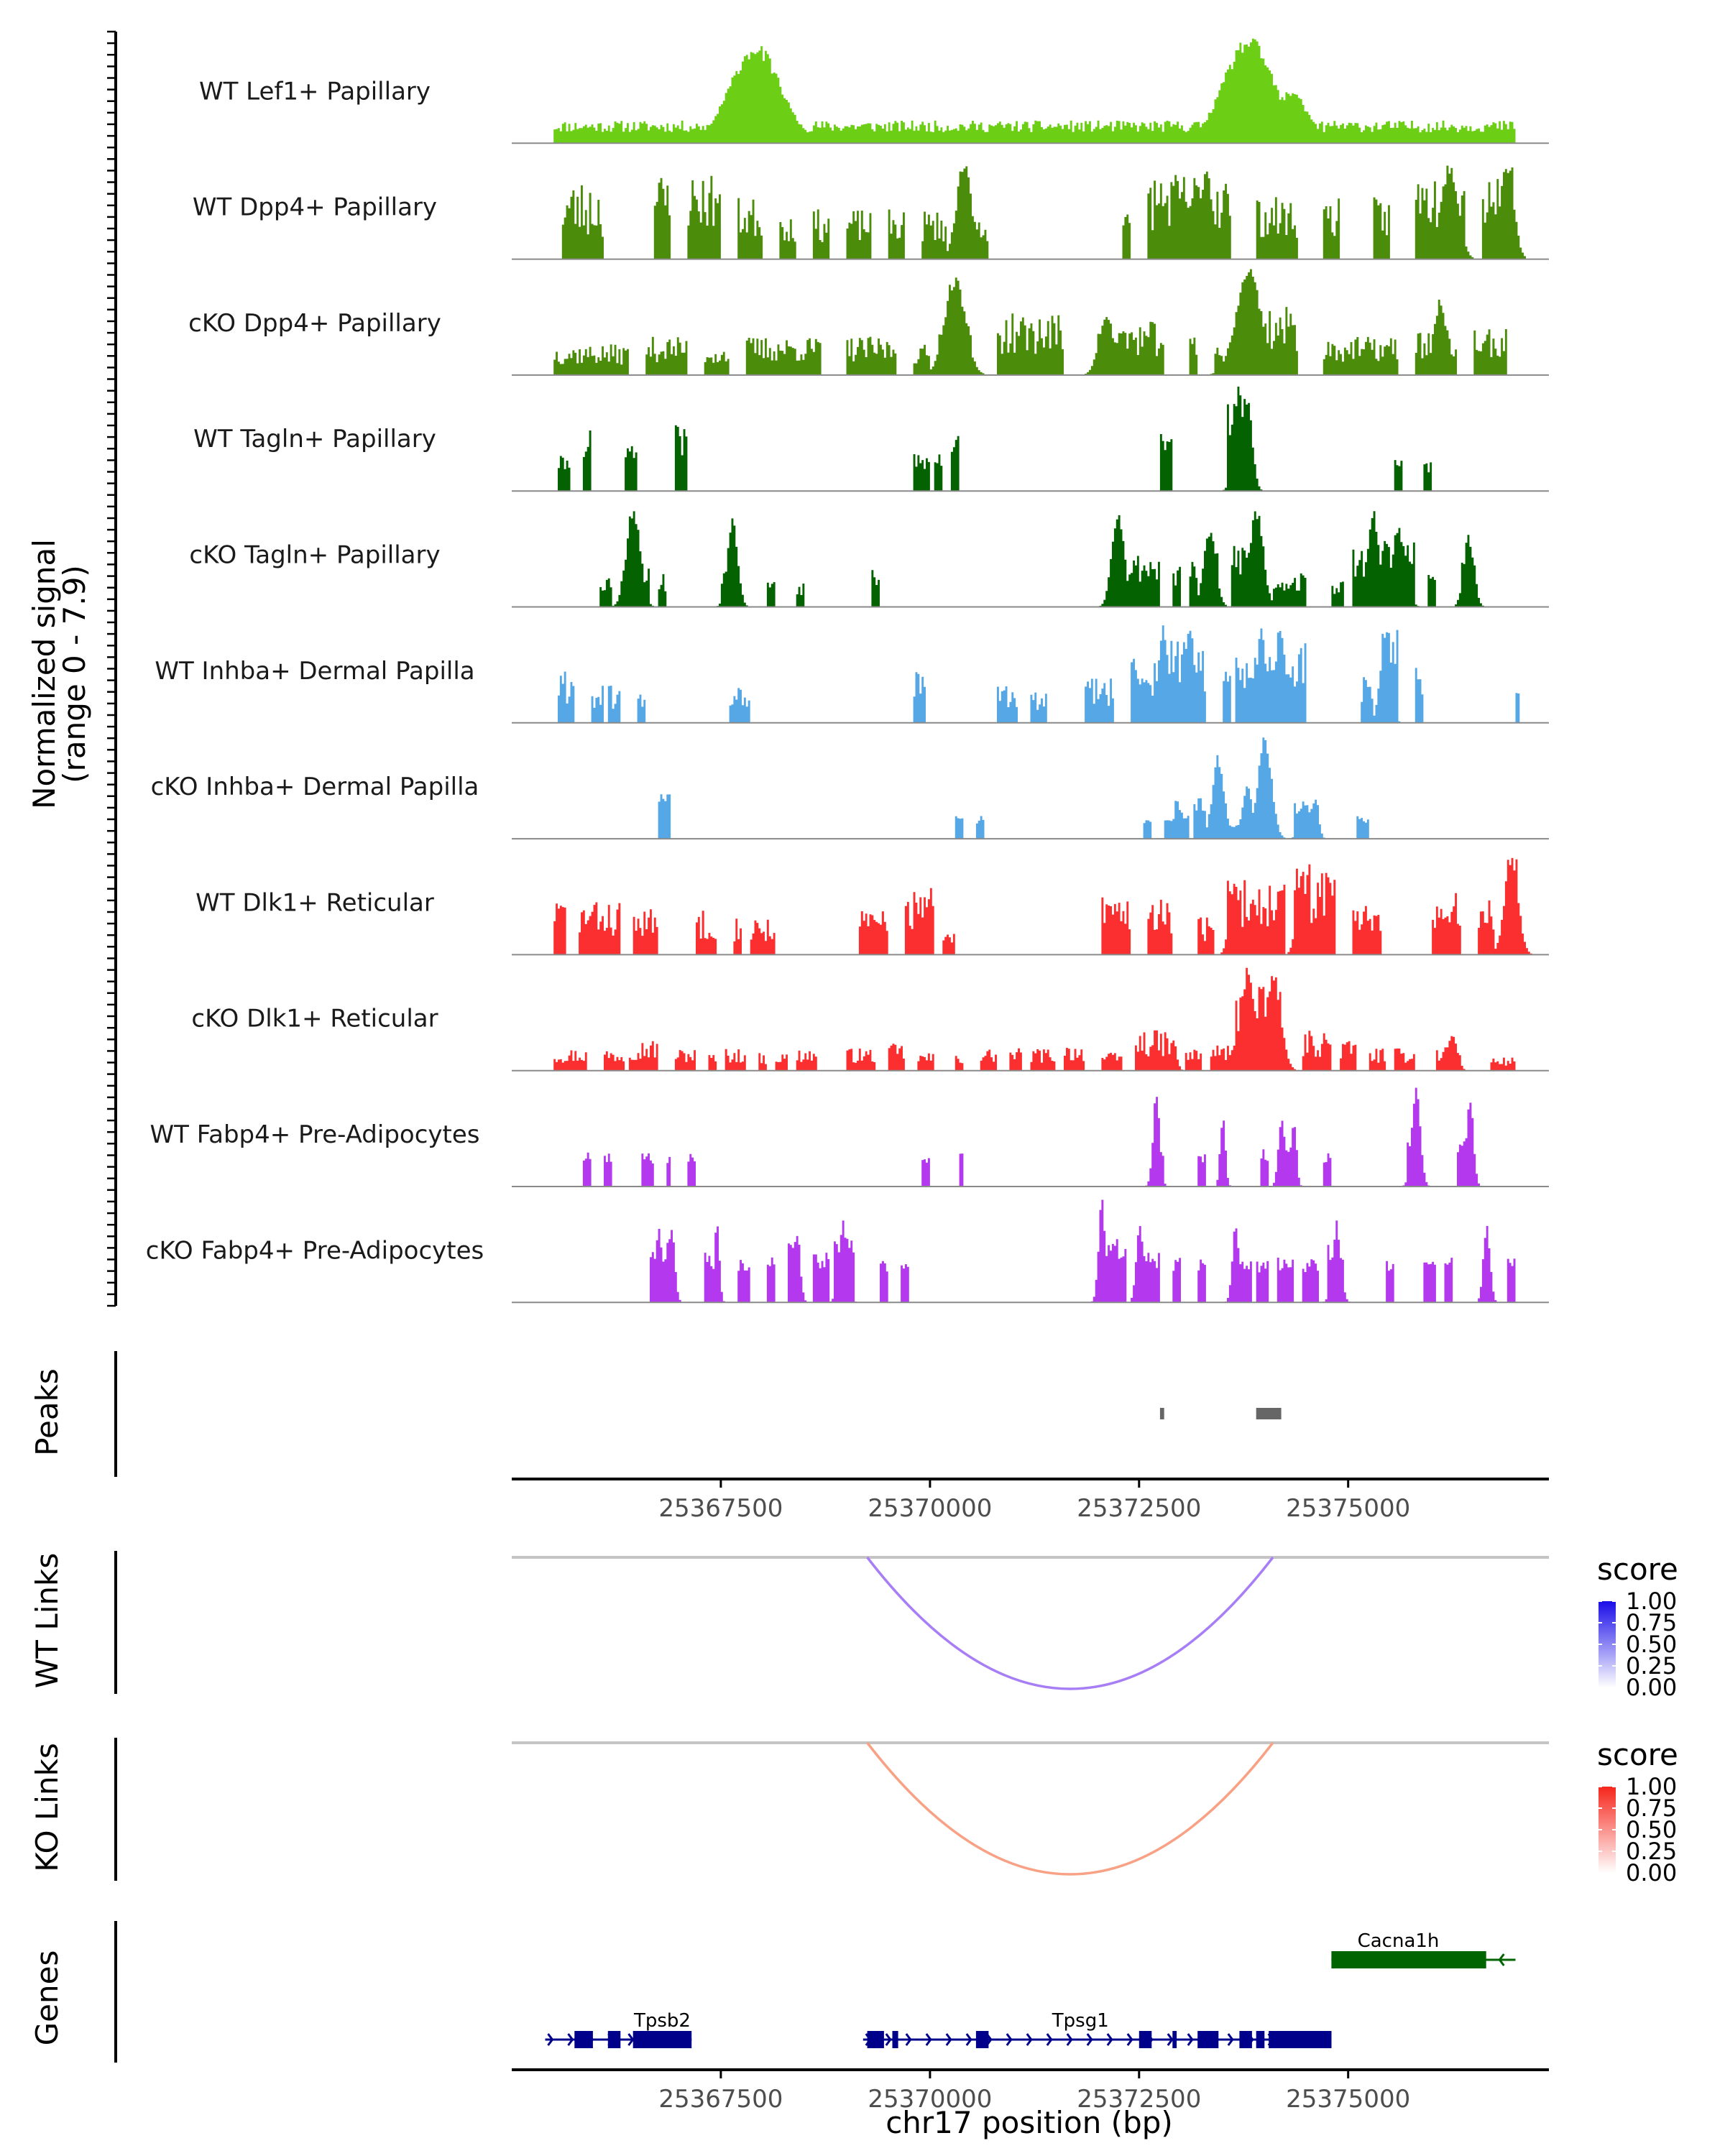  I want to click on coverage-y-axis, so click(112, 668).